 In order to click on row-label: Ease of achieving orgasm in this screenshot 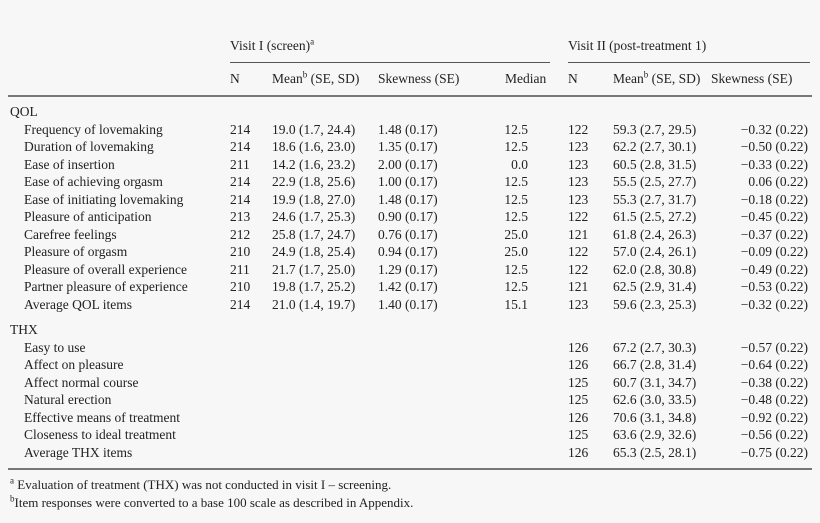, I will do `click(93, 181)`.